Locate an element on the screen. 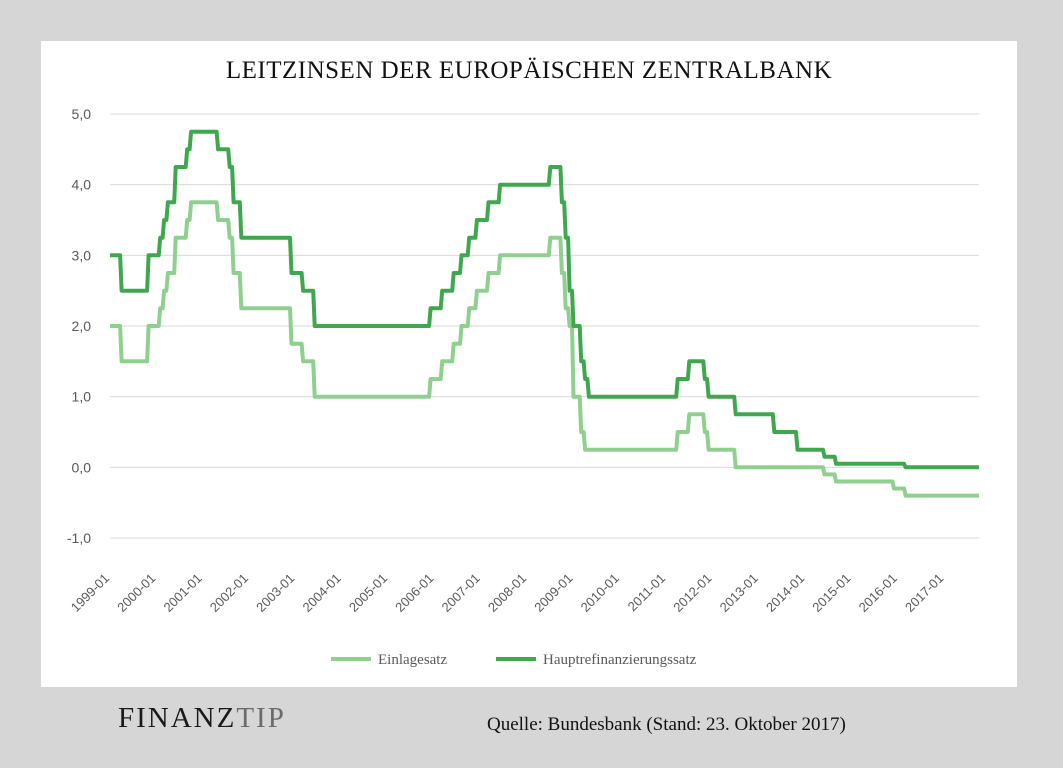 The height and width of the screenshot is (768, 1063). y-tick-label: -1,0 is located at coordinates (79, 538).